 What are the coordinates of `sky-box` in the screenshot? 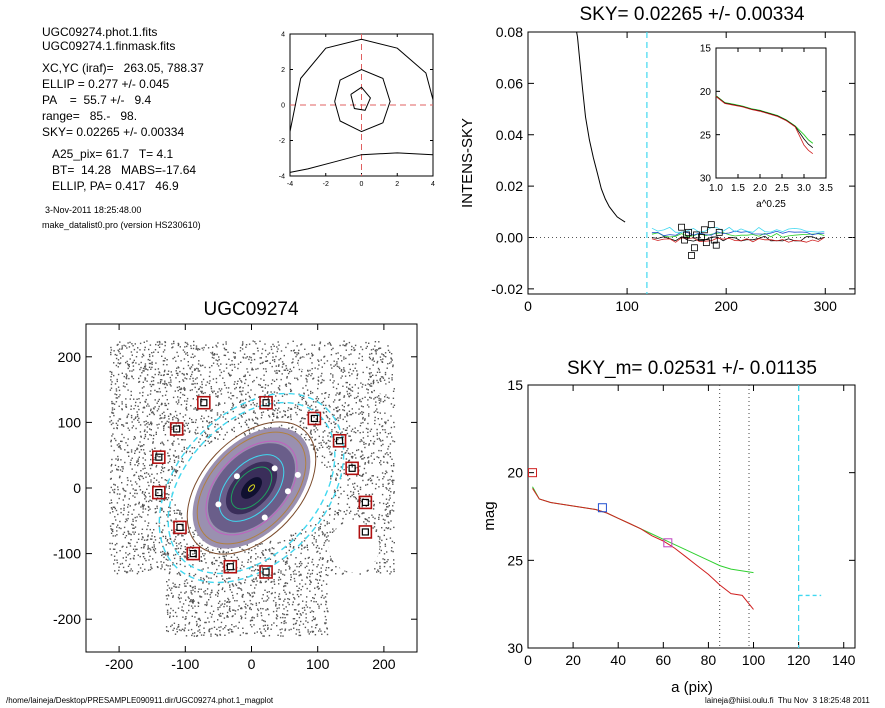 It's located at (193, 553).